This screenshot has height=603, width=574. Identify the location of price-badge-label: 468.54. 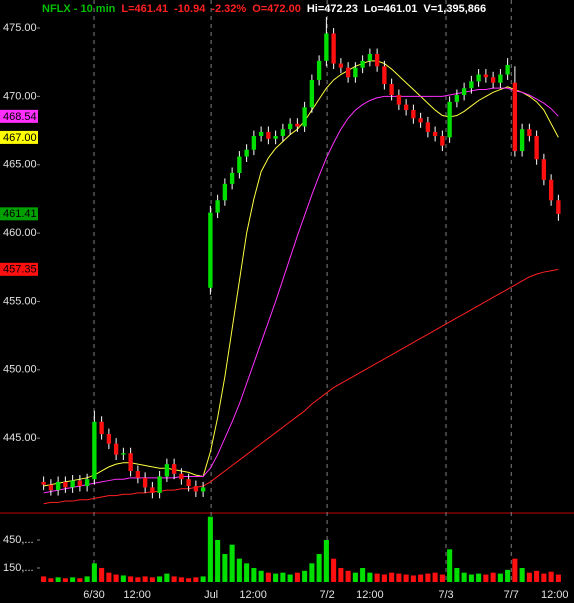
(20, 117).